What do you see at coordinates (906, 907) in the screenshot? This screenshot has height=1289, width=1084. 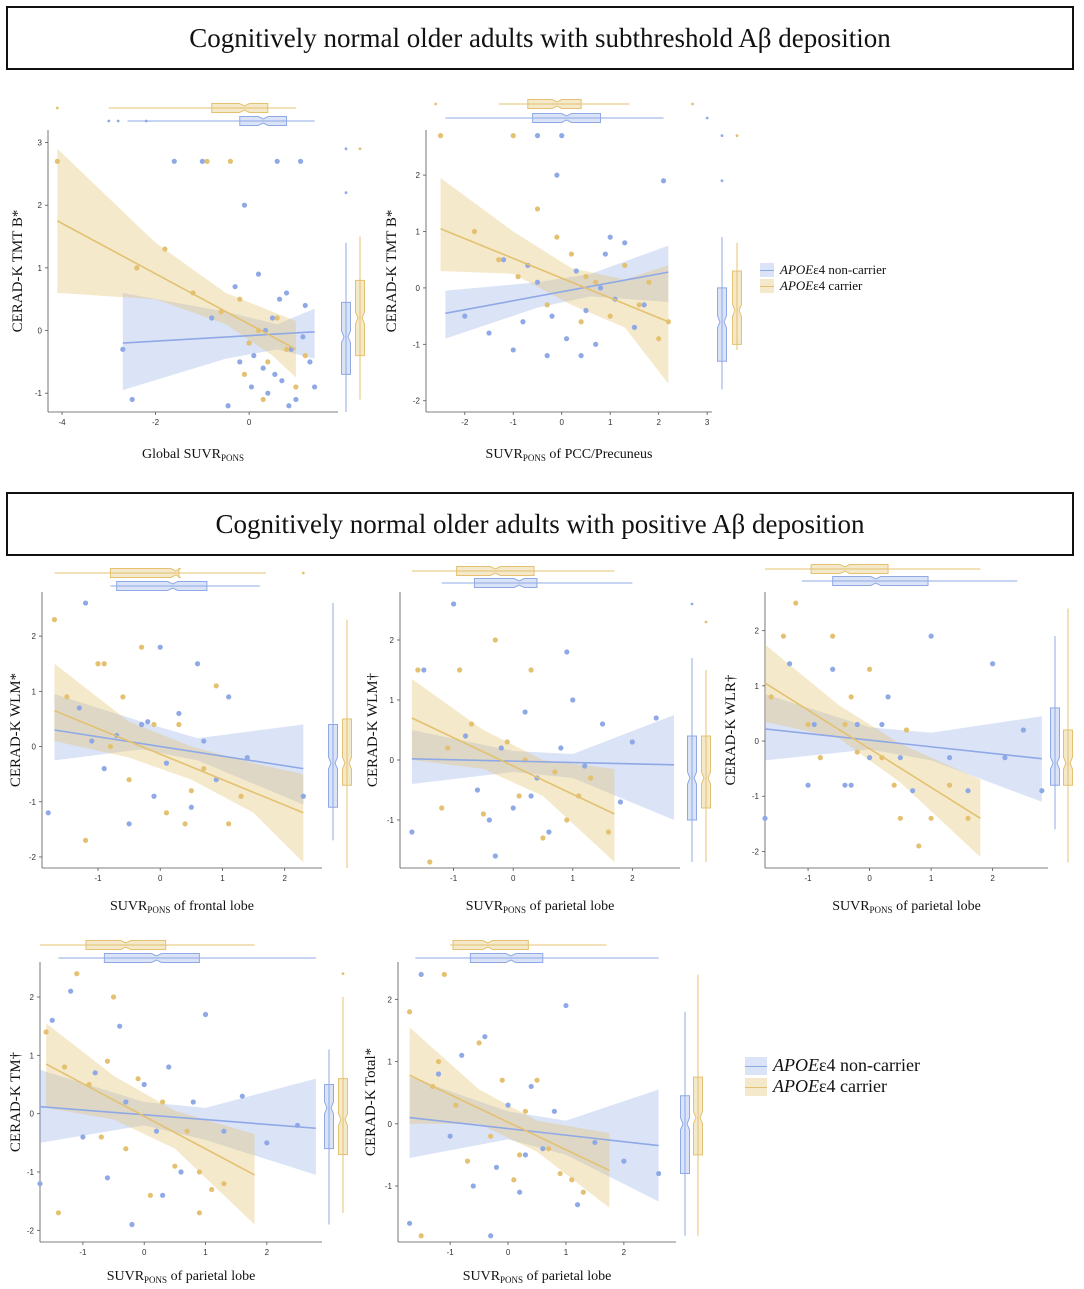 I see `x-axis-label: SUVRPONS of parietal lobe` at bounding box center [906, 907].